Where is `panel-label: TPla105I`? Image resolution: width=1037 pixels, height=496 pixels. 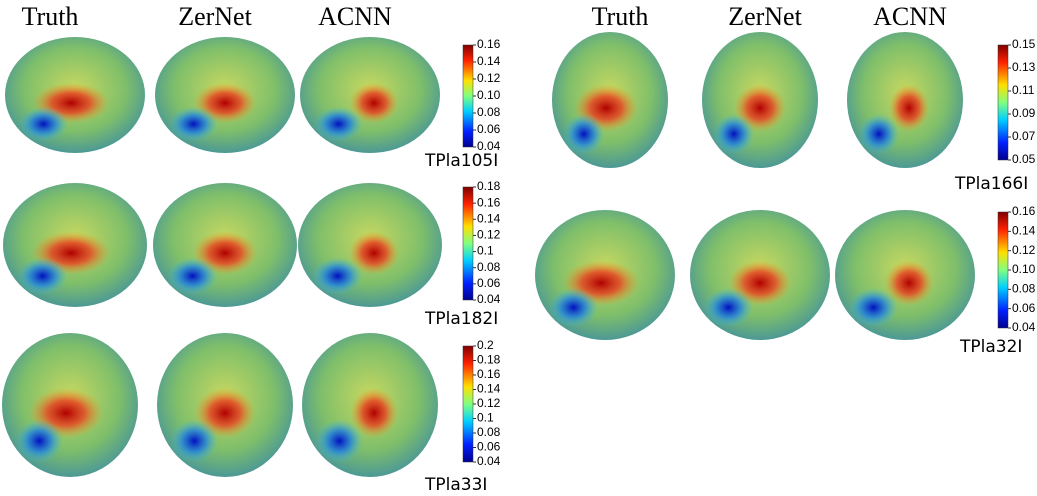
panel-label: TPla105I is located at coordinates (461, 161).